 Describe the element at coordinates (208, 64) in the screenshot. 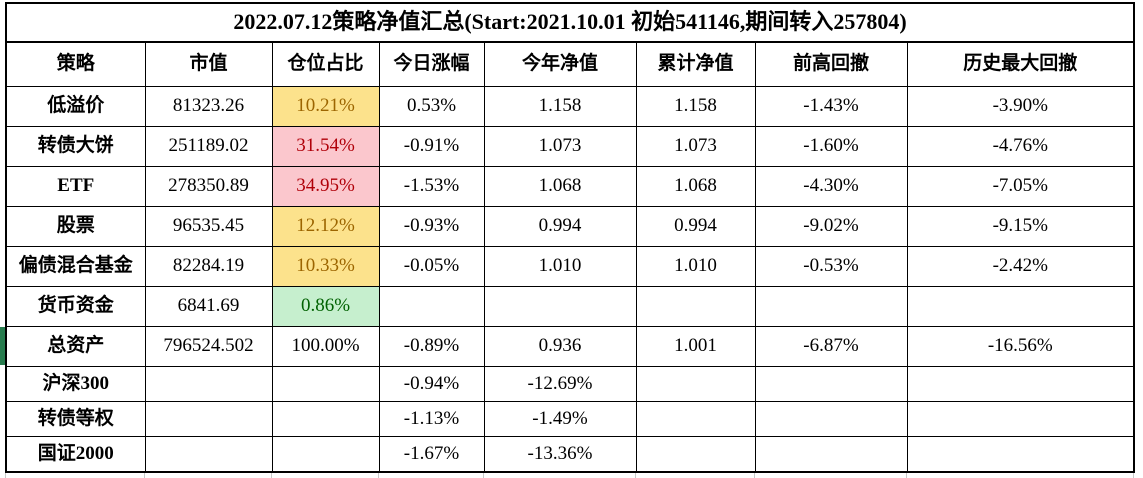

I see `col-header-market-value: 市值` at that location.